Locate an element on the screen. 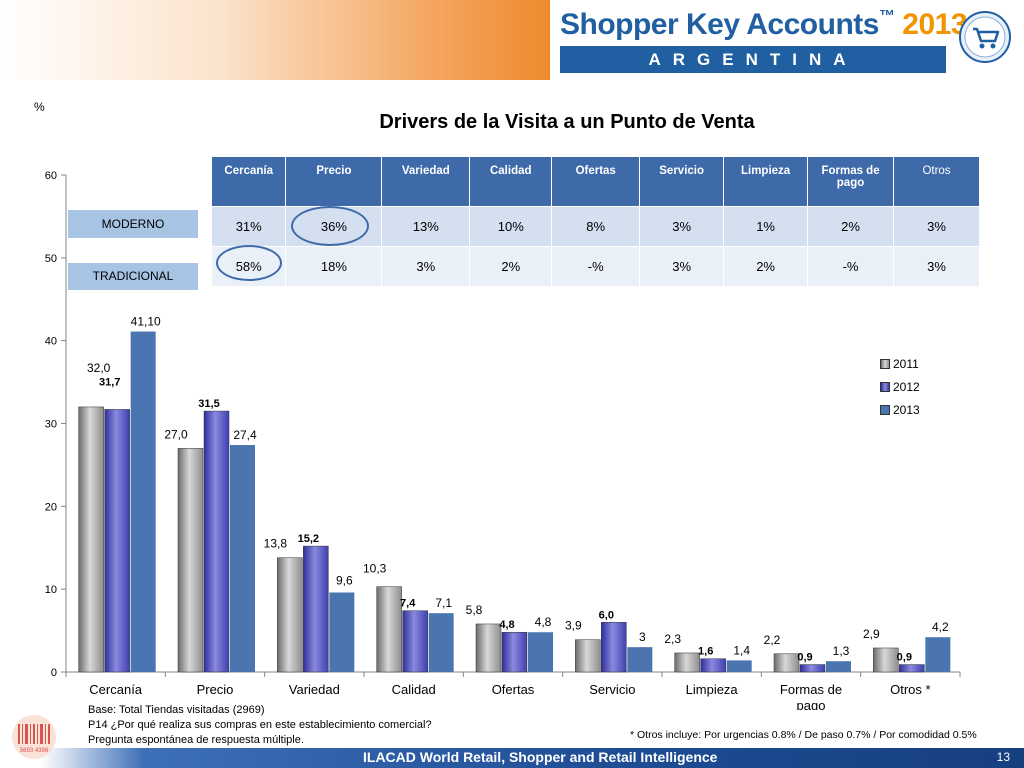 The width and height of the screenshot is (1024, 768). y-tick-label: 0 is located at coordinates (54, 673).